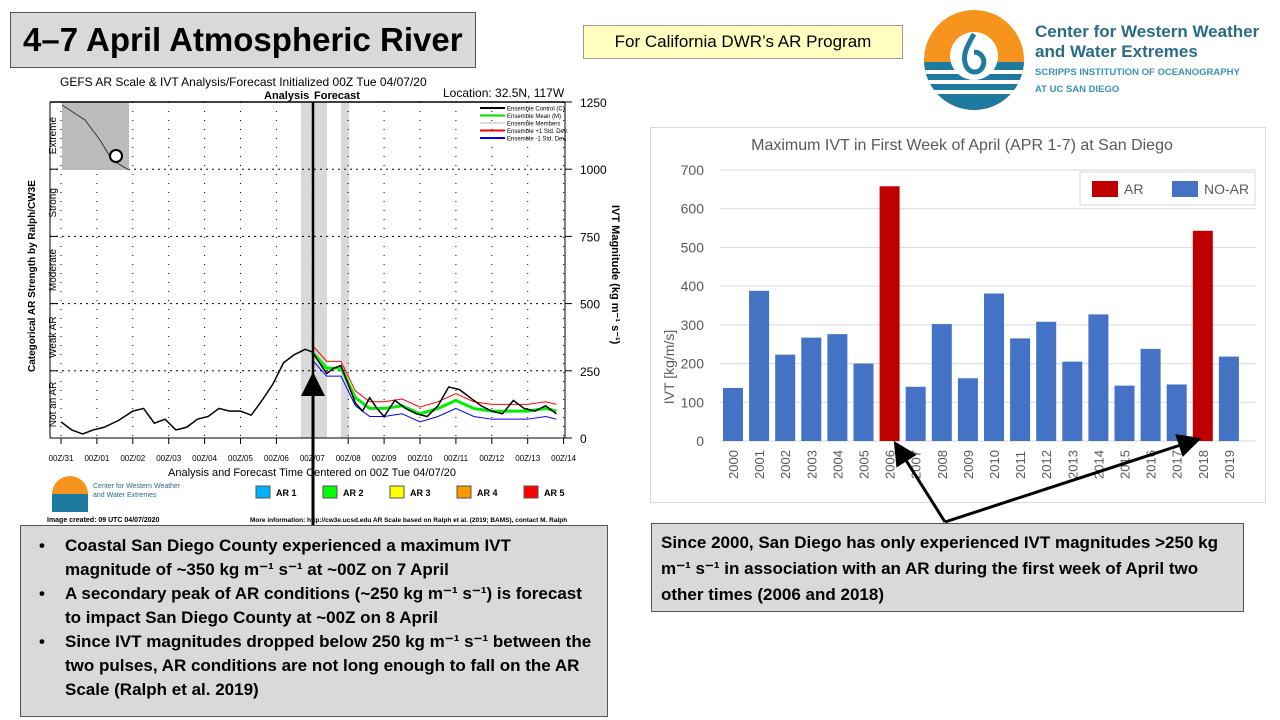  I want to click on category-label: Moderate, so click(53, 269).